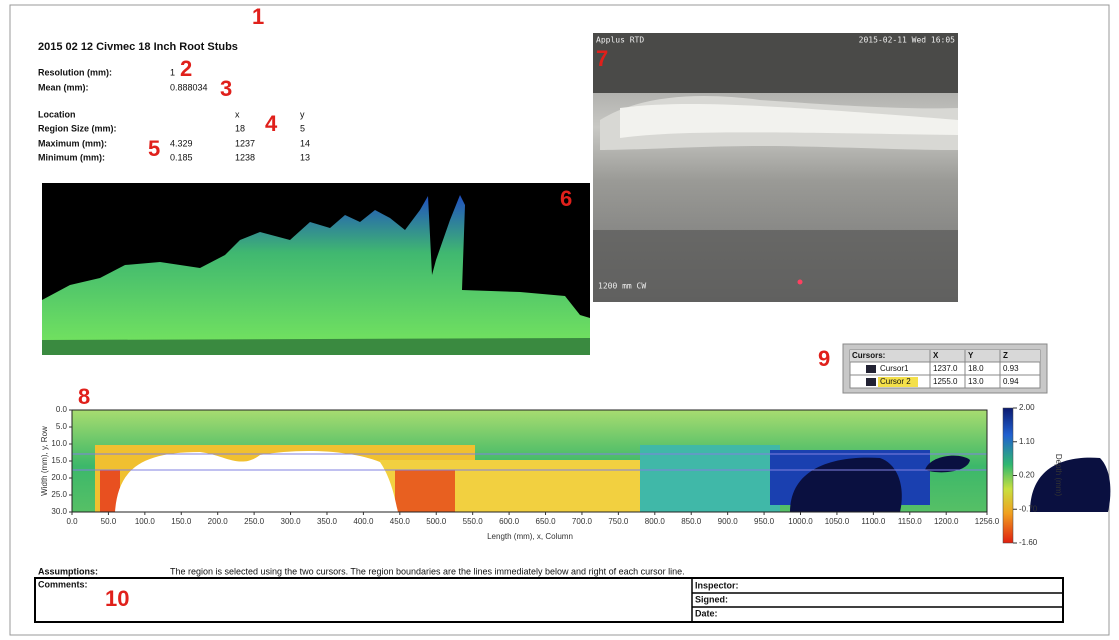  What do you see at coordinates (549, 600) in the screenshot?
I see `comments-box` at bounding box center [549, 600].